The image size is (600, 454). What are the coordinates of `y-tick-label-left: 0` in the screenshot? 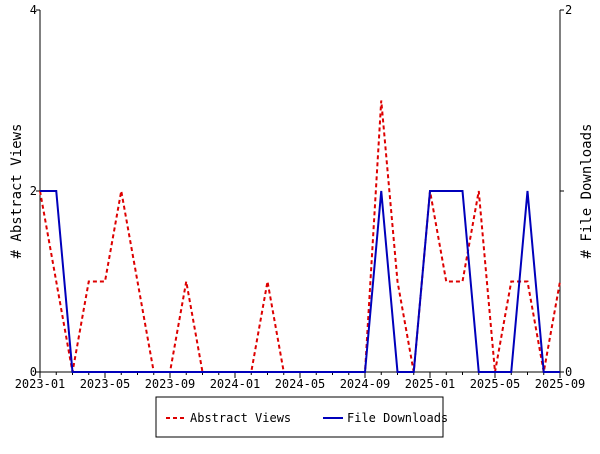 It's located at (33, 372).